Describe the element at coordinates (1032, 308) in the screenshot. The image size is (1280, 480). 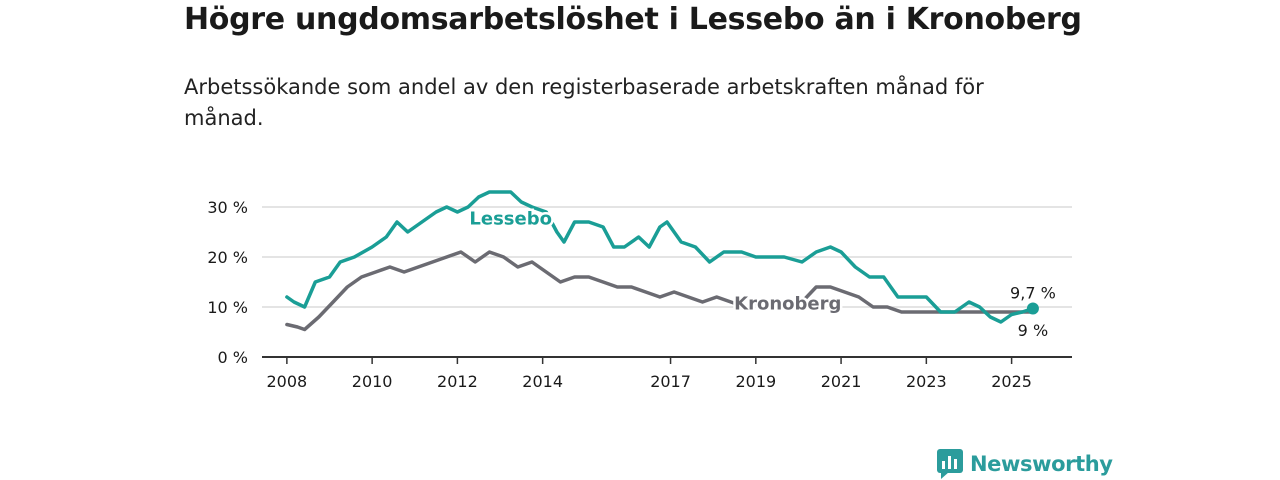
I see `end-point-marker` at that location.